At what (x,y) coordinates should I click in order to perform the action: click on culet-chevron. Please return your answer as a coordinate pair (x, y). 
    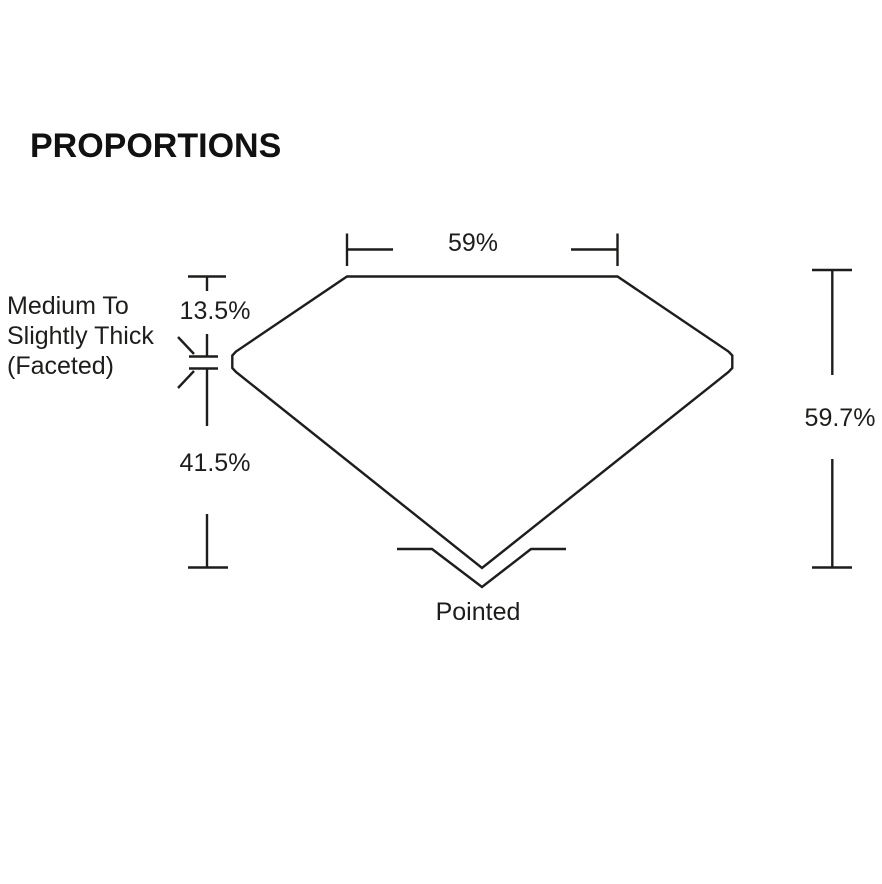
    Looking at the image, I should click on (481, 568).